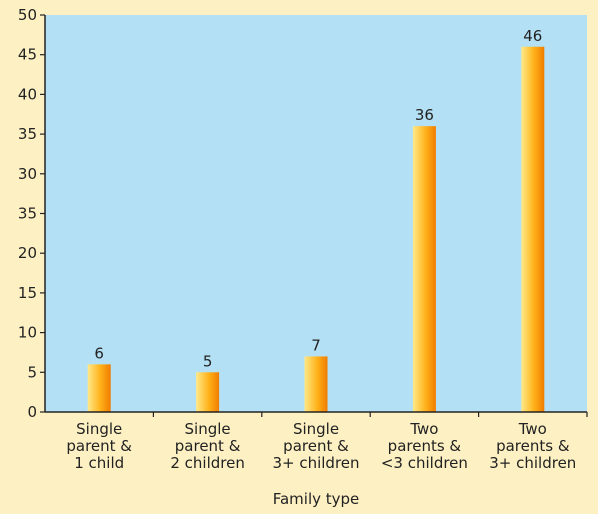 The width and height of the screenshot is (598, 514). What do you see at coordinates (532, 36) in the screenshot?
I see `bar-value-label: 46` at bounding box center [532, 36].